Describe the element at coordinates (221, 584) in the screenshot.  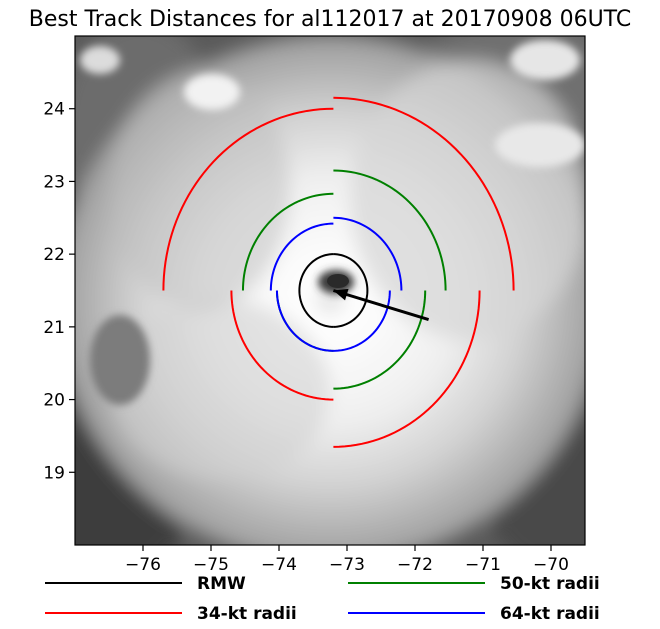
I see `legend-label: RMW` at that location.